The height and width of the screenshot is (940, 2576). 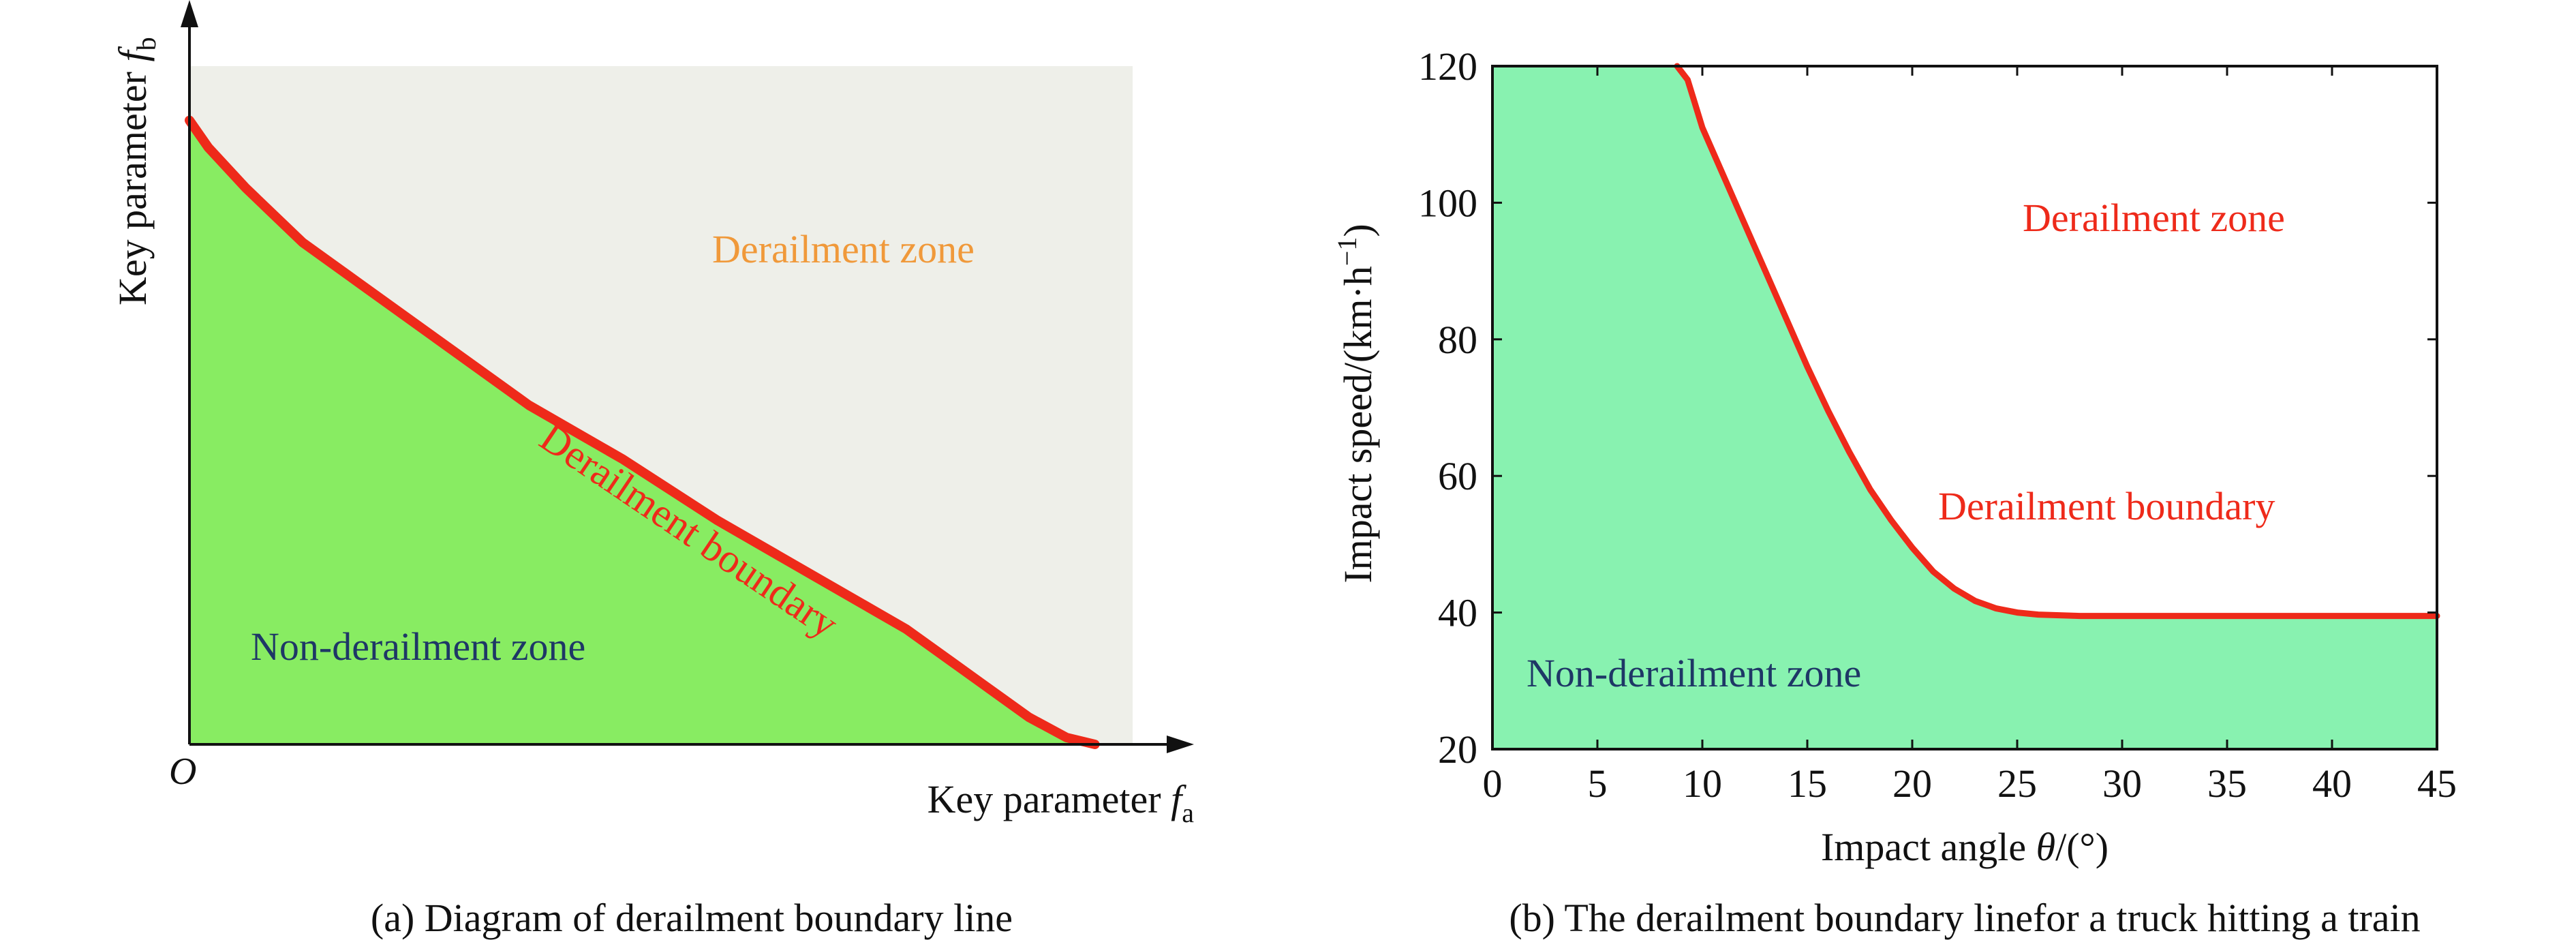 What do you see at coordinates (1808, 783) in the screenshot?
I see `x-tick-label: 15` at bounding box center [1808, 783].